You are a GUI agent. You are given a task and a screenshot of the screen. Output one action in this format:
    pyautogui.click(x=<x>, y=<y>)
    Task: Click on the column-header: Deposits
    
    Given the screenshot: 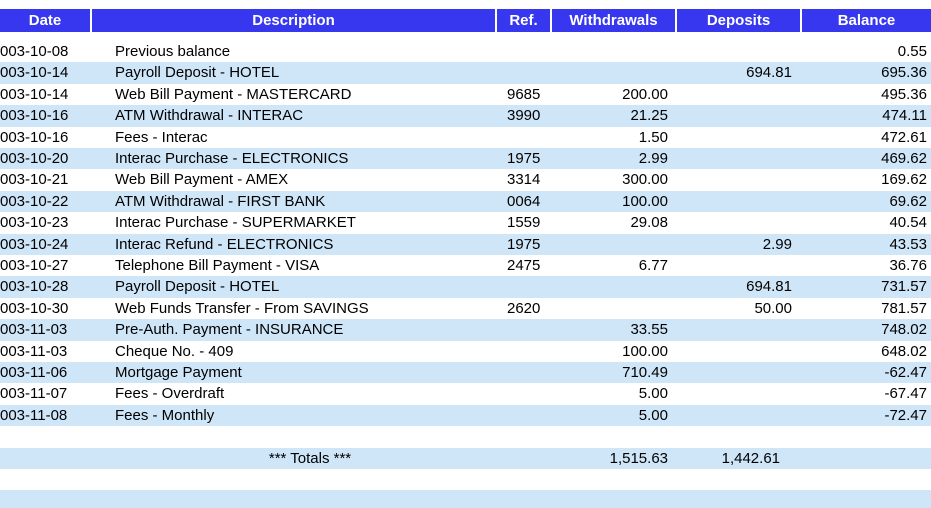 What is the action you would take?
    pyautogui.click(x=738, y=20)
    